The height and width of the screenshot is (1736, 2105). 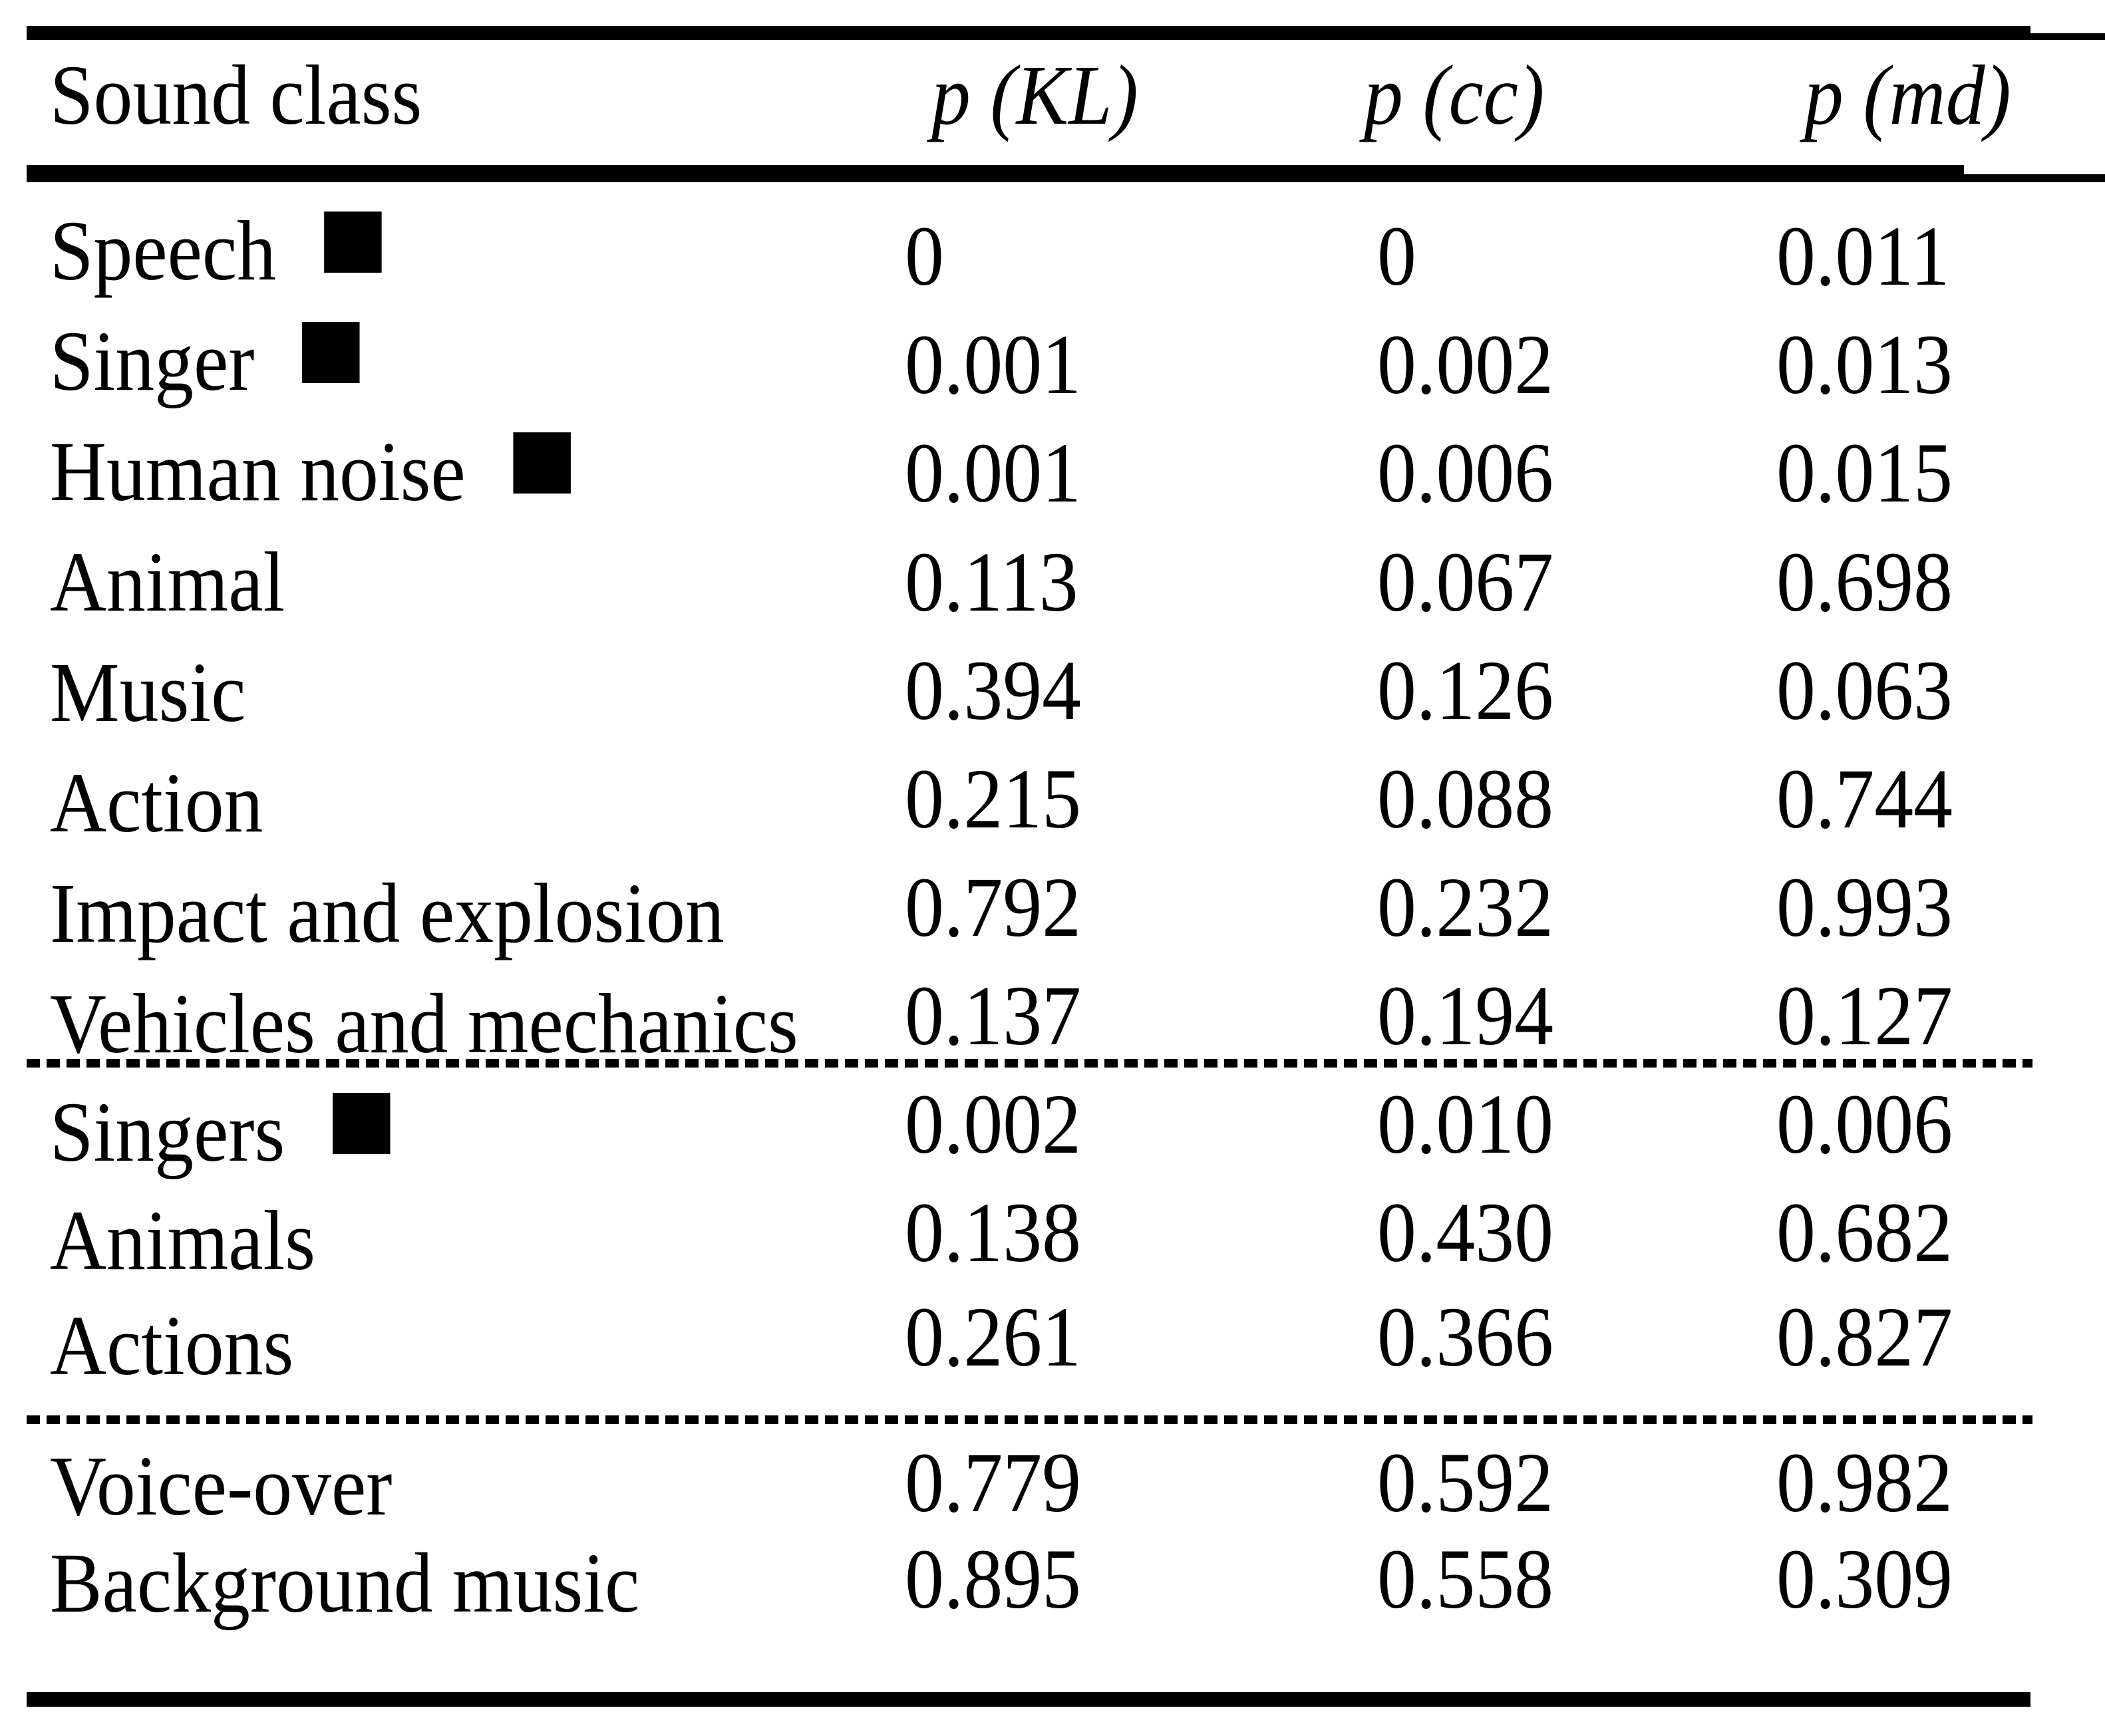 What do you see at coordinates (1465, 1482) in the screenshot?
I see `cell-value: 0.592` at bounding box center [1465, 1482].